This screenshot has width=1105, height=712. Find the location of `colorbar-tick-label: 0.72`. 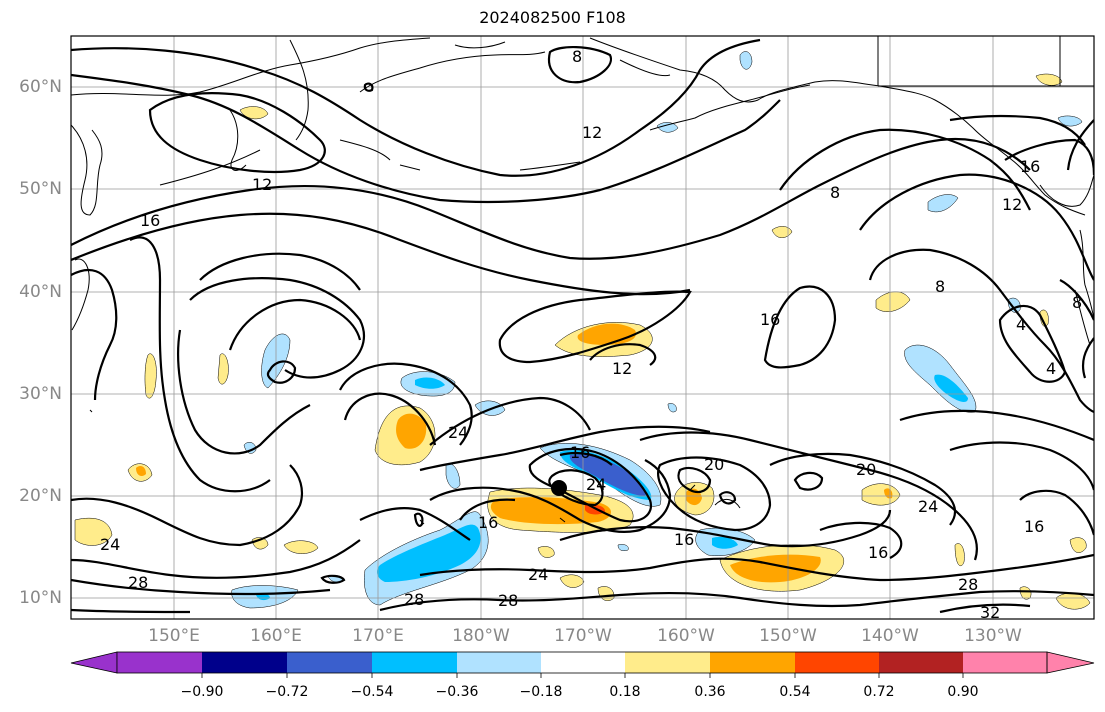

colorbar-tick-label: 0.72 is located at coordinates (879, 692).